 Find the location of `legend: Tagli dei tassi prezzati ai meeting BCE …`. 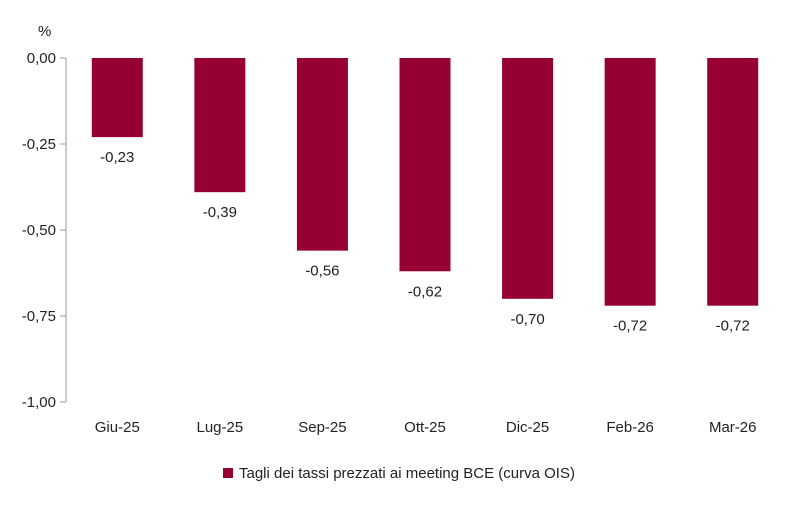

legend: Tagli dei tassi prezzati ai meeting BCE … is located at coordinates (399, 473).